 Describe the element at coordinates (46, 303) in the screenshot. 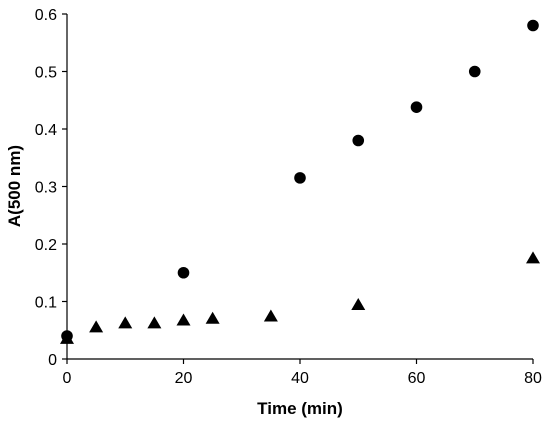

I see `y-tick-label: 0.1` at that location.